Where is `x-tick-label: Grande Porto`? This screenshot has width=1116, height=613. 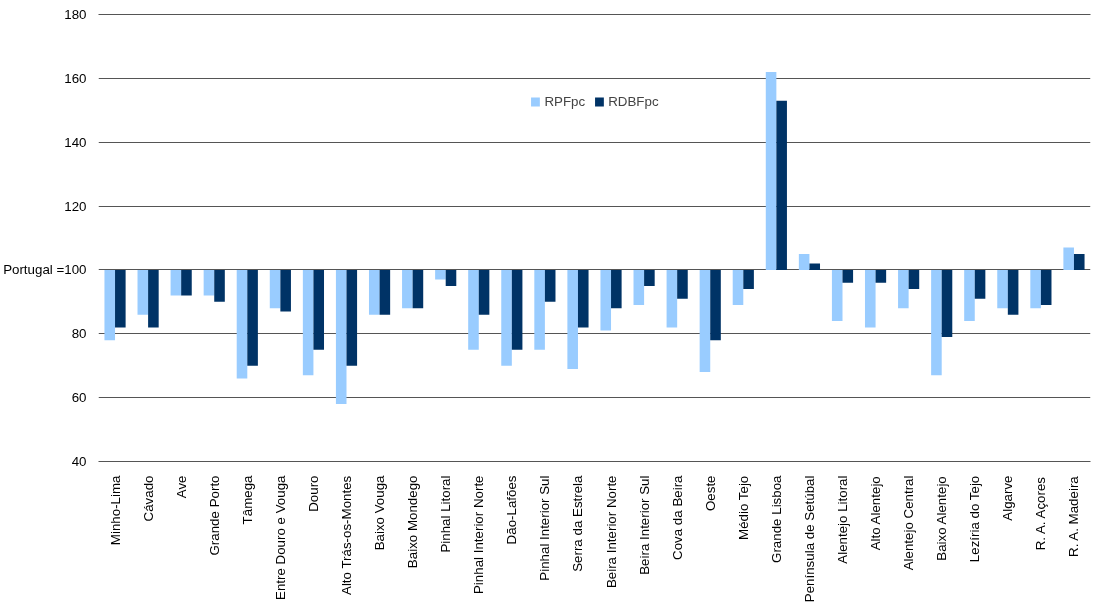 x-tick-label: Grande Porto is located at coordinates (214, 515).